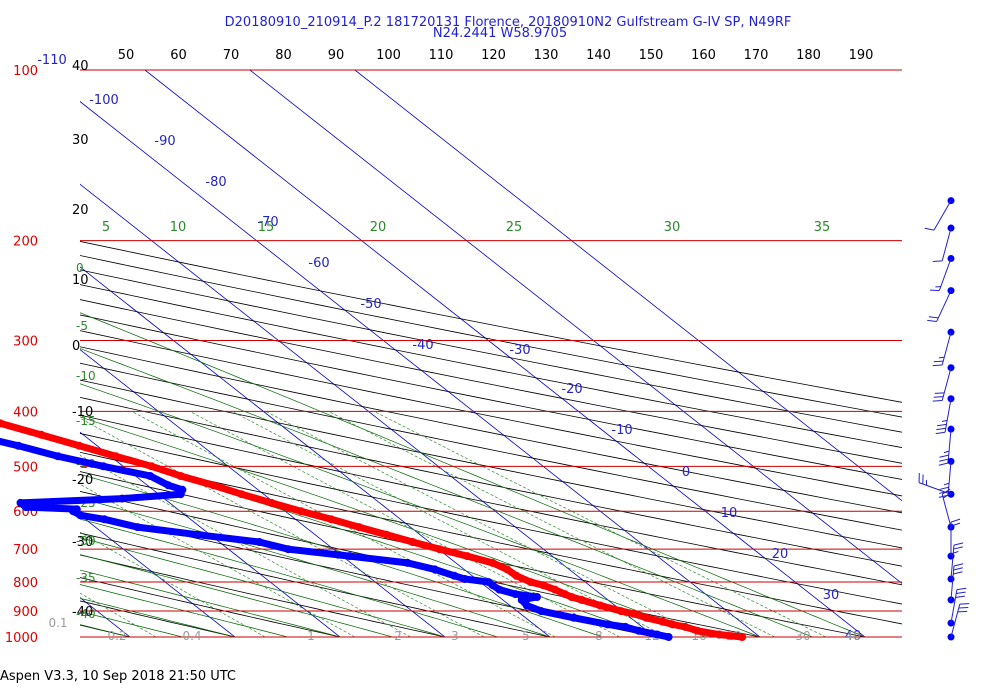  What do you see at coordinates (80, 268) in the screenshot?
I see `moist-adiabat-label: 0` at bounding box center [80, 268].